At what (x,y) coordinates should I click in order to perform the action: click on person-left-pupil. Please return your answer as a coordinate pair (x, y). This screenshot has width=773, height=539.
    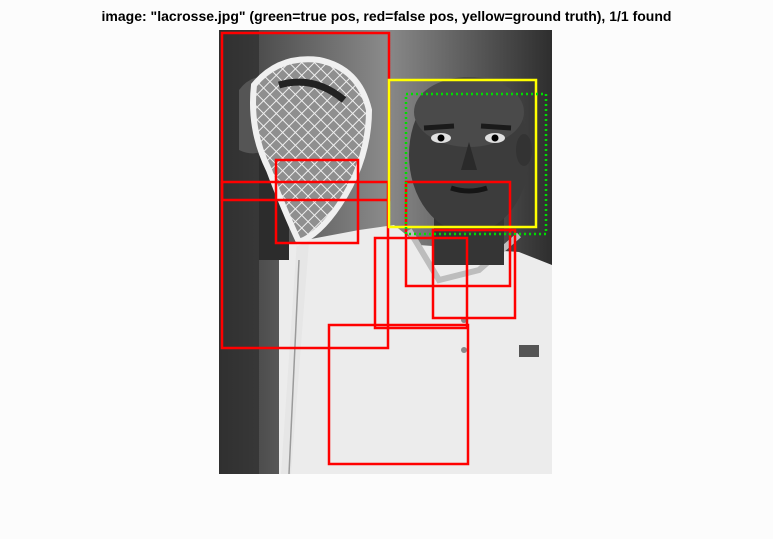
    Looking at the image, I should click on (441, 138).